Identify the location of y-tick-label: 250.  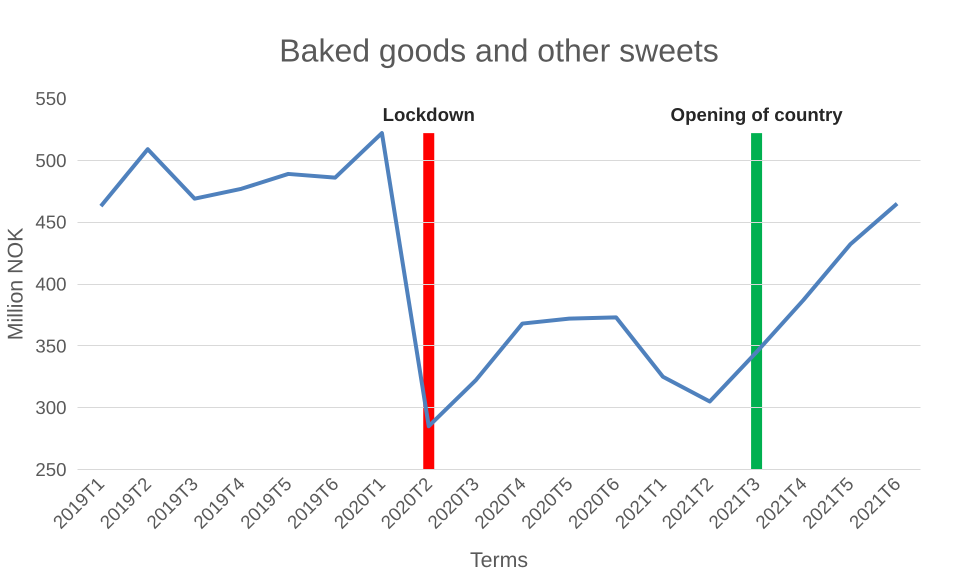
(51, 469).